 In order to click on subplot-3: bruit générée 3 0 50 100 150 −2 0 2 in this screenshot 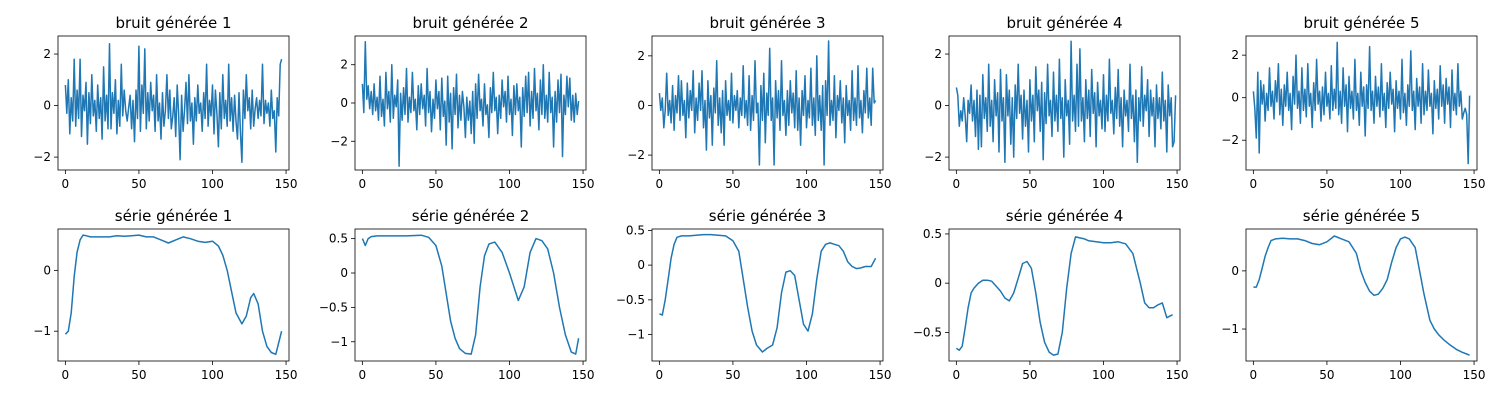, I will do `click(759, 102)`.